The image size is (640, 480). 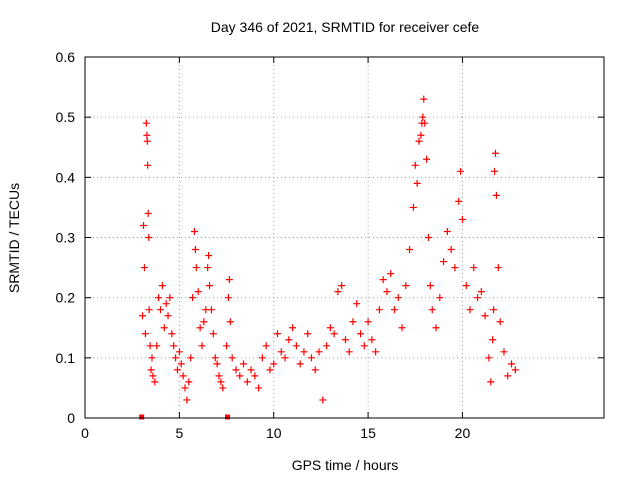 What do you see at coordinates (345, 465) in the screenshot?
I see `x-axis-label: GPS time / hours` at bounding box center [345, 465].